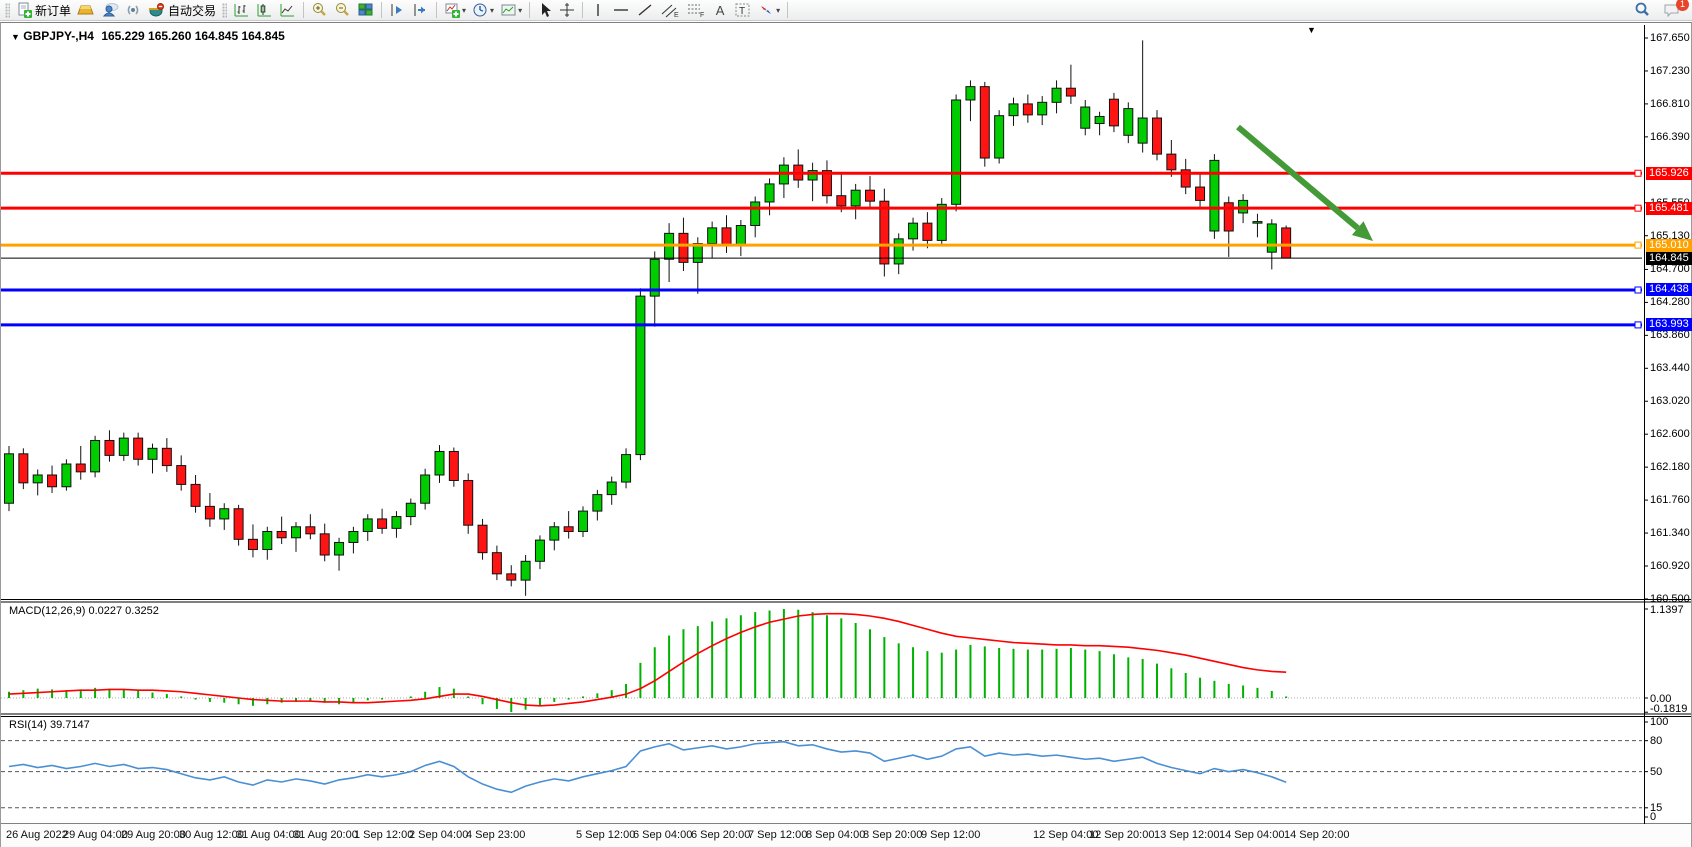 The image size is (1692, 847). I want to click on chart-symbol-period: GBPJPY-,H4, so click(58, 36).